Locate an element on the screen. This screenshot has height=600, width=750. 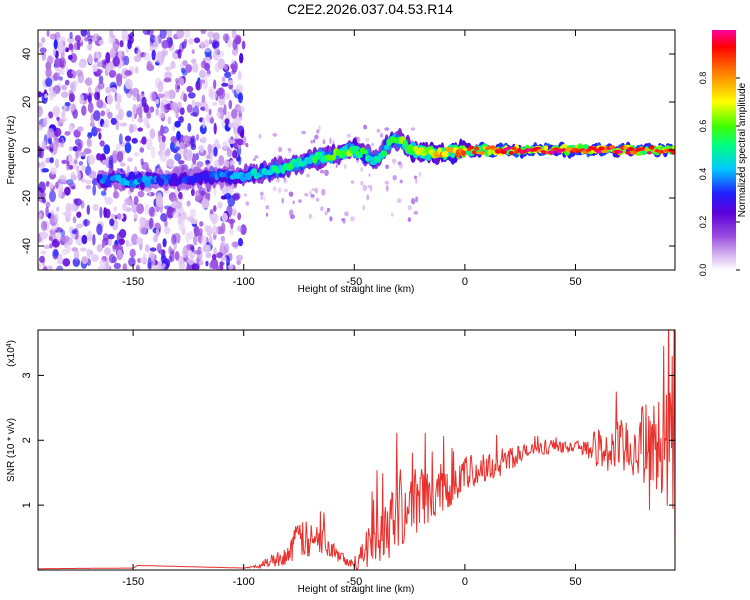
figure-title: C2E2.2026.037.04.53.R14 is located at coordinates (370, 9).